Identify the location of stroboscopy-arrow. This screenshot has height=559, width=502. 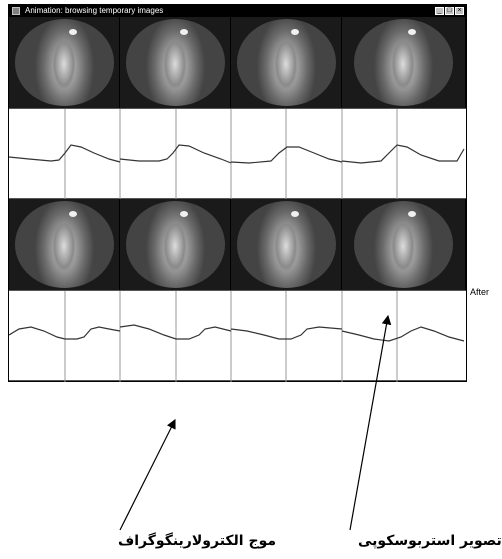
(370, 422).